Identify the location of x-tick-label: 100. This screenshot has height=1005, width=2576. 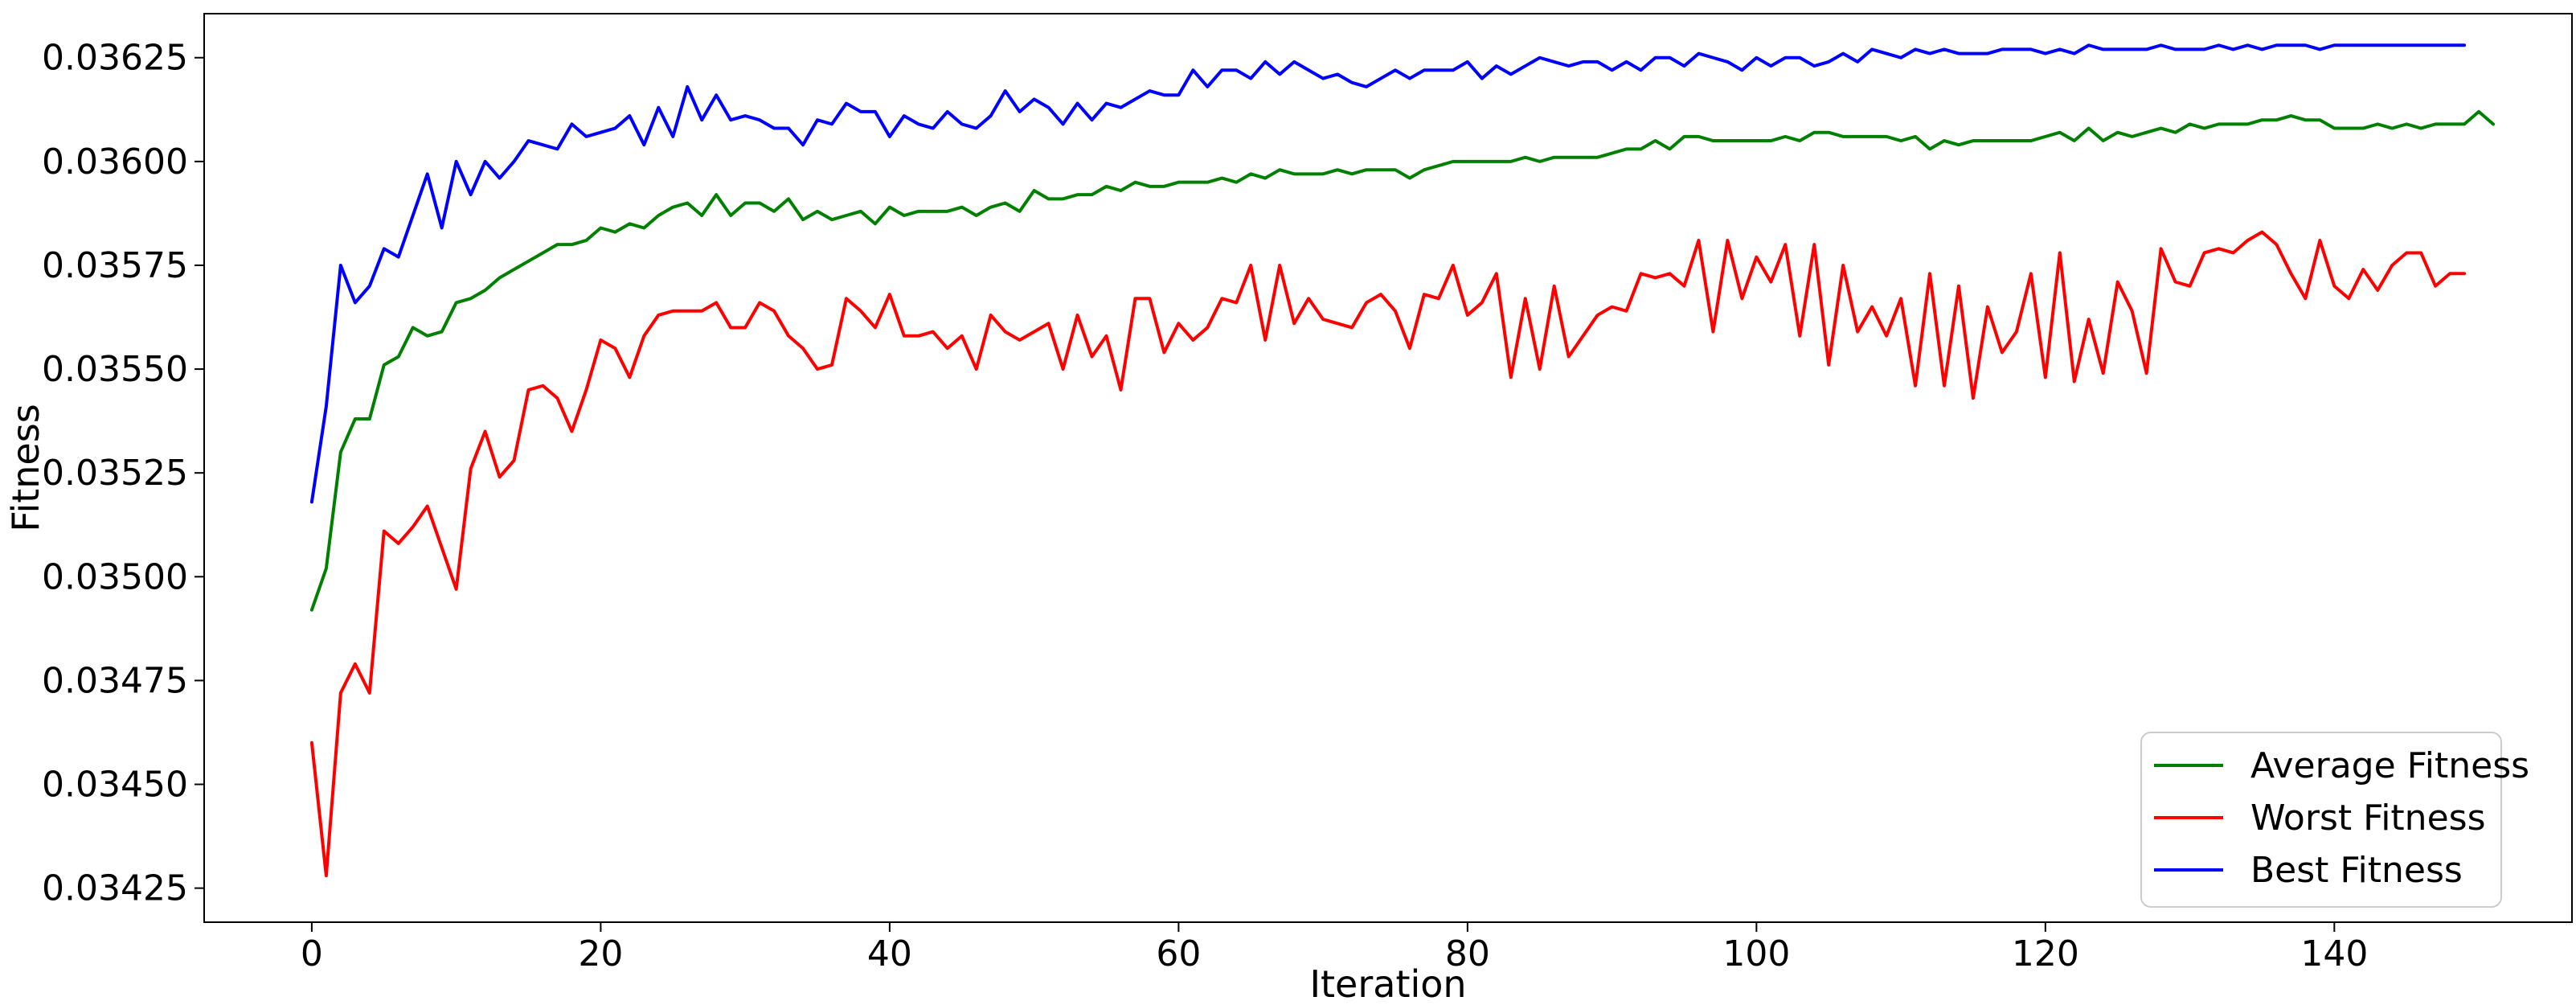
(1756, 953).